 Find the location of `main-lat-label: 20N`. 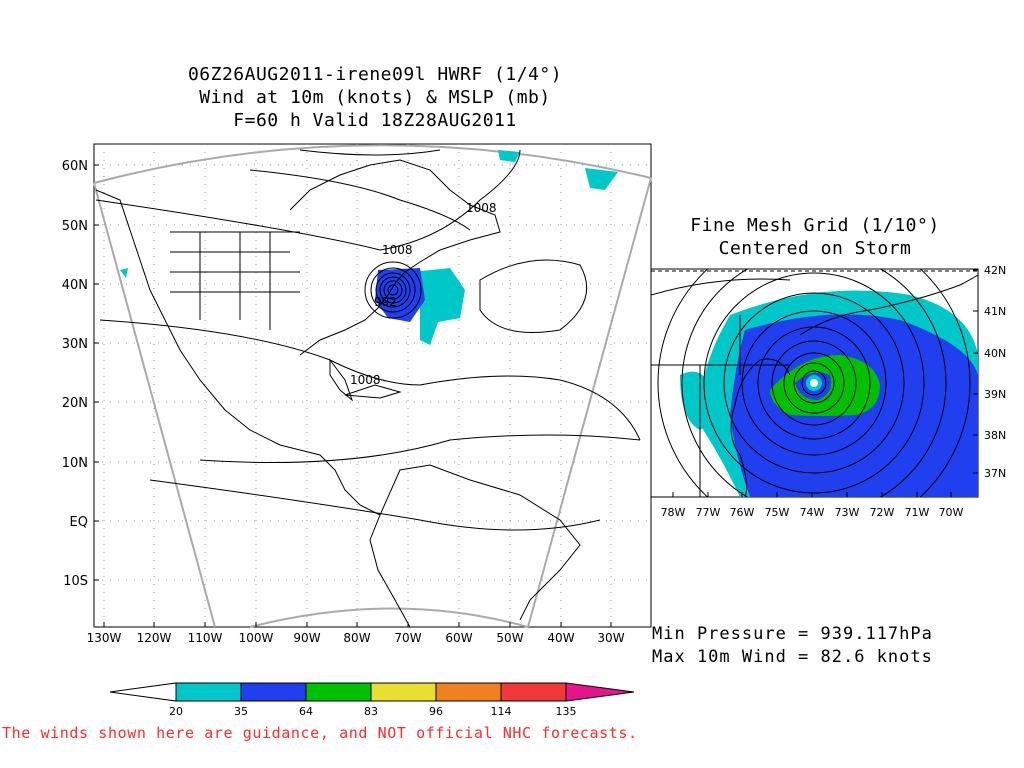

main-lat-label: 20N is located at coordinates (75, 403).